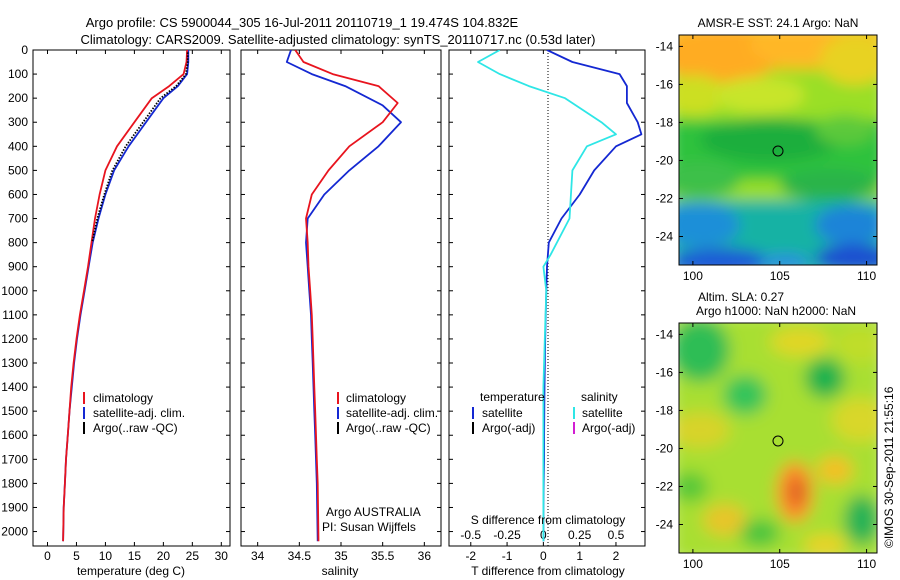 This screenshot has height=580, width=900. I want to click on sst-map-x-ticks: 100 105 110, so click(779, 159).